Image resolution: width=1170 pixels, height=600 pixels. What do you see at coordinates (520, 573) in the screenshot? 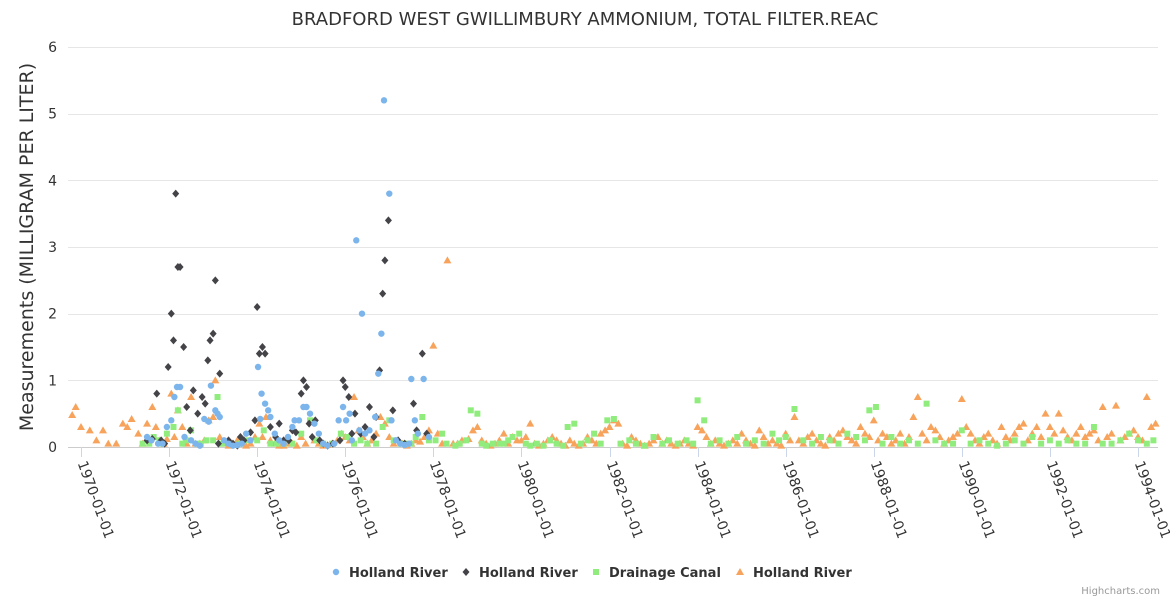
I see `legend-item-1: Holland River` at bounding box center [520, 573].